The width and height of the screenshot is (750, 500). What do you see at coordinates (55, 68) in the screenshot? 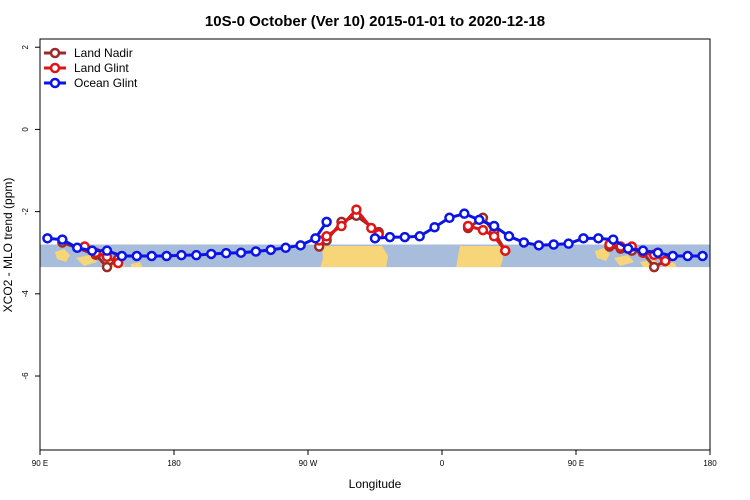
I see `legend-marker-land-glint` at bounding box center [55, 68].